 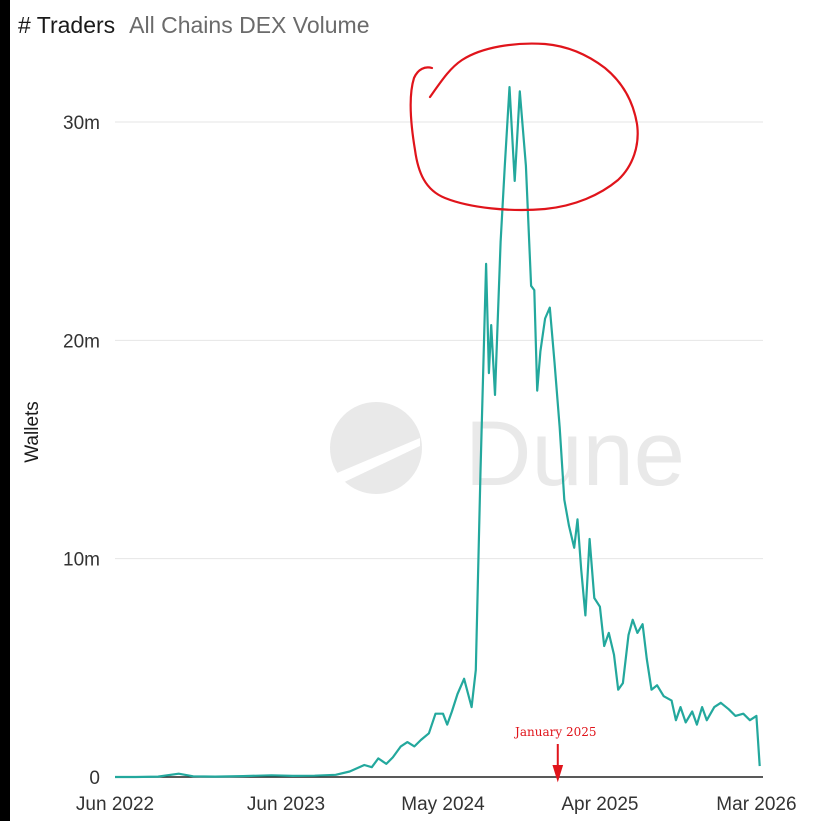 I want to click on january-2025-annotation: January 2025, so click(x=555, y=754).